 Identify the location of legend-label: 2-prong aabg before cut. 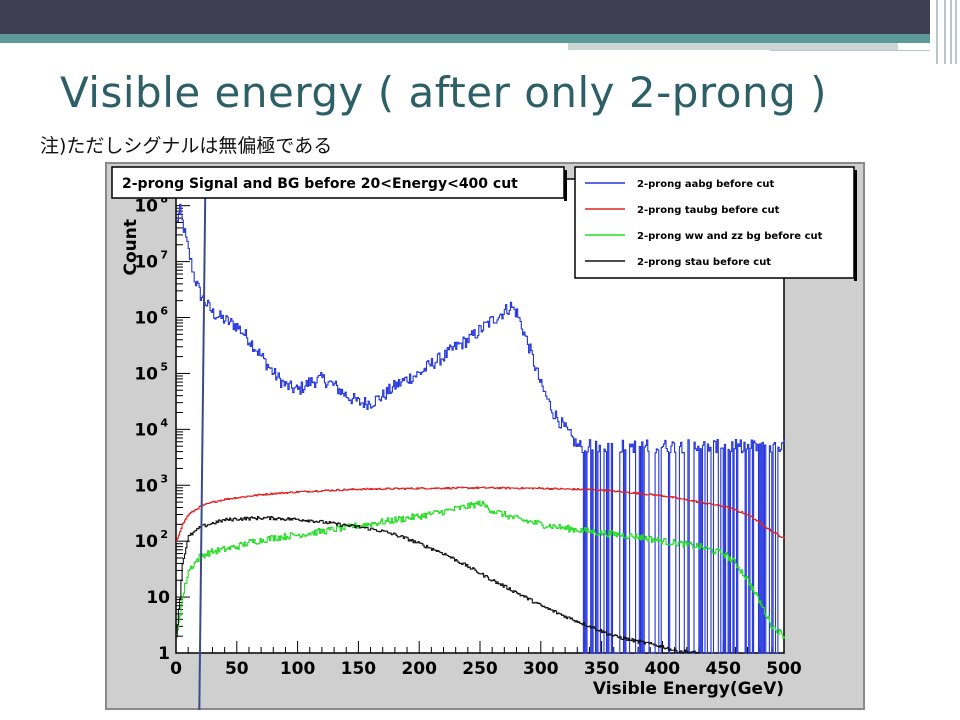
(706, 184).